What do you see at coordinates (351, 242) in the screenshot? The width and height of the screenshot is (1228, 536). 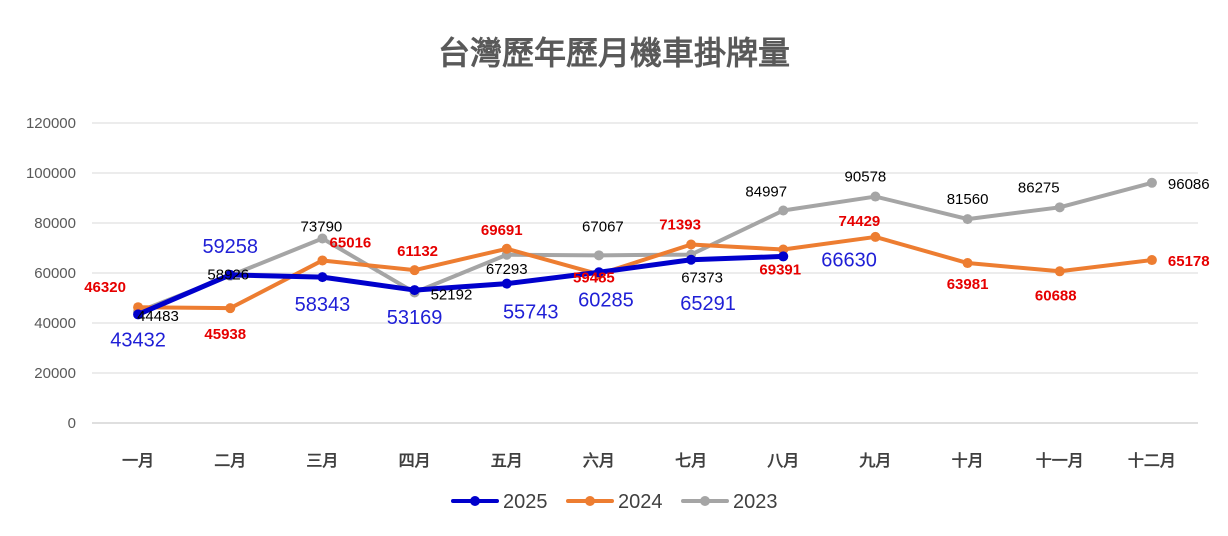 I see `data-label-2024: 65016` at bounding box center [351, 242].